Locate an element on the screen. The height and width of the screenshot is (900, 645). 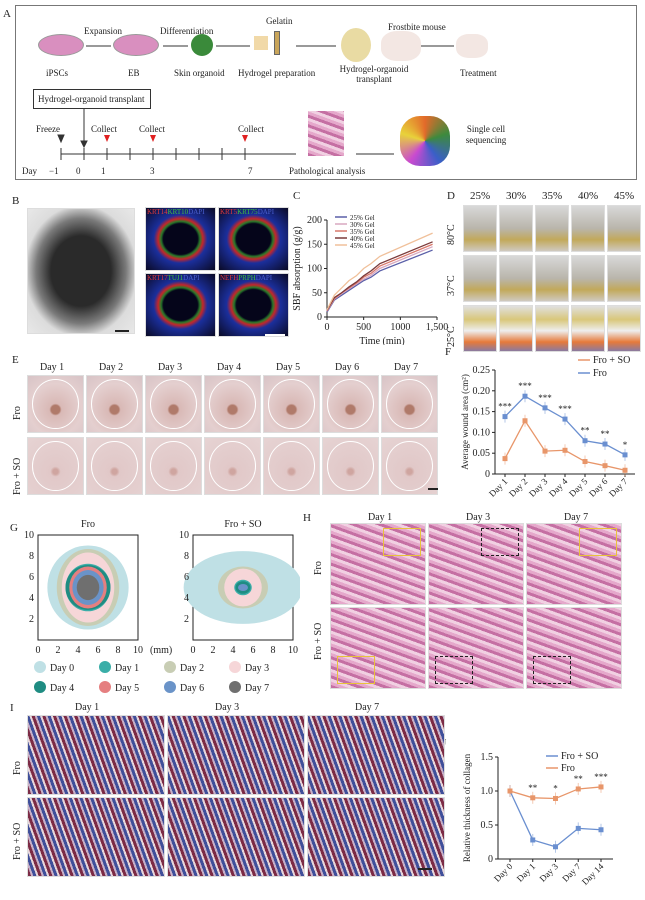
collect-label-7: Collect is located at coordinates (251, 129).